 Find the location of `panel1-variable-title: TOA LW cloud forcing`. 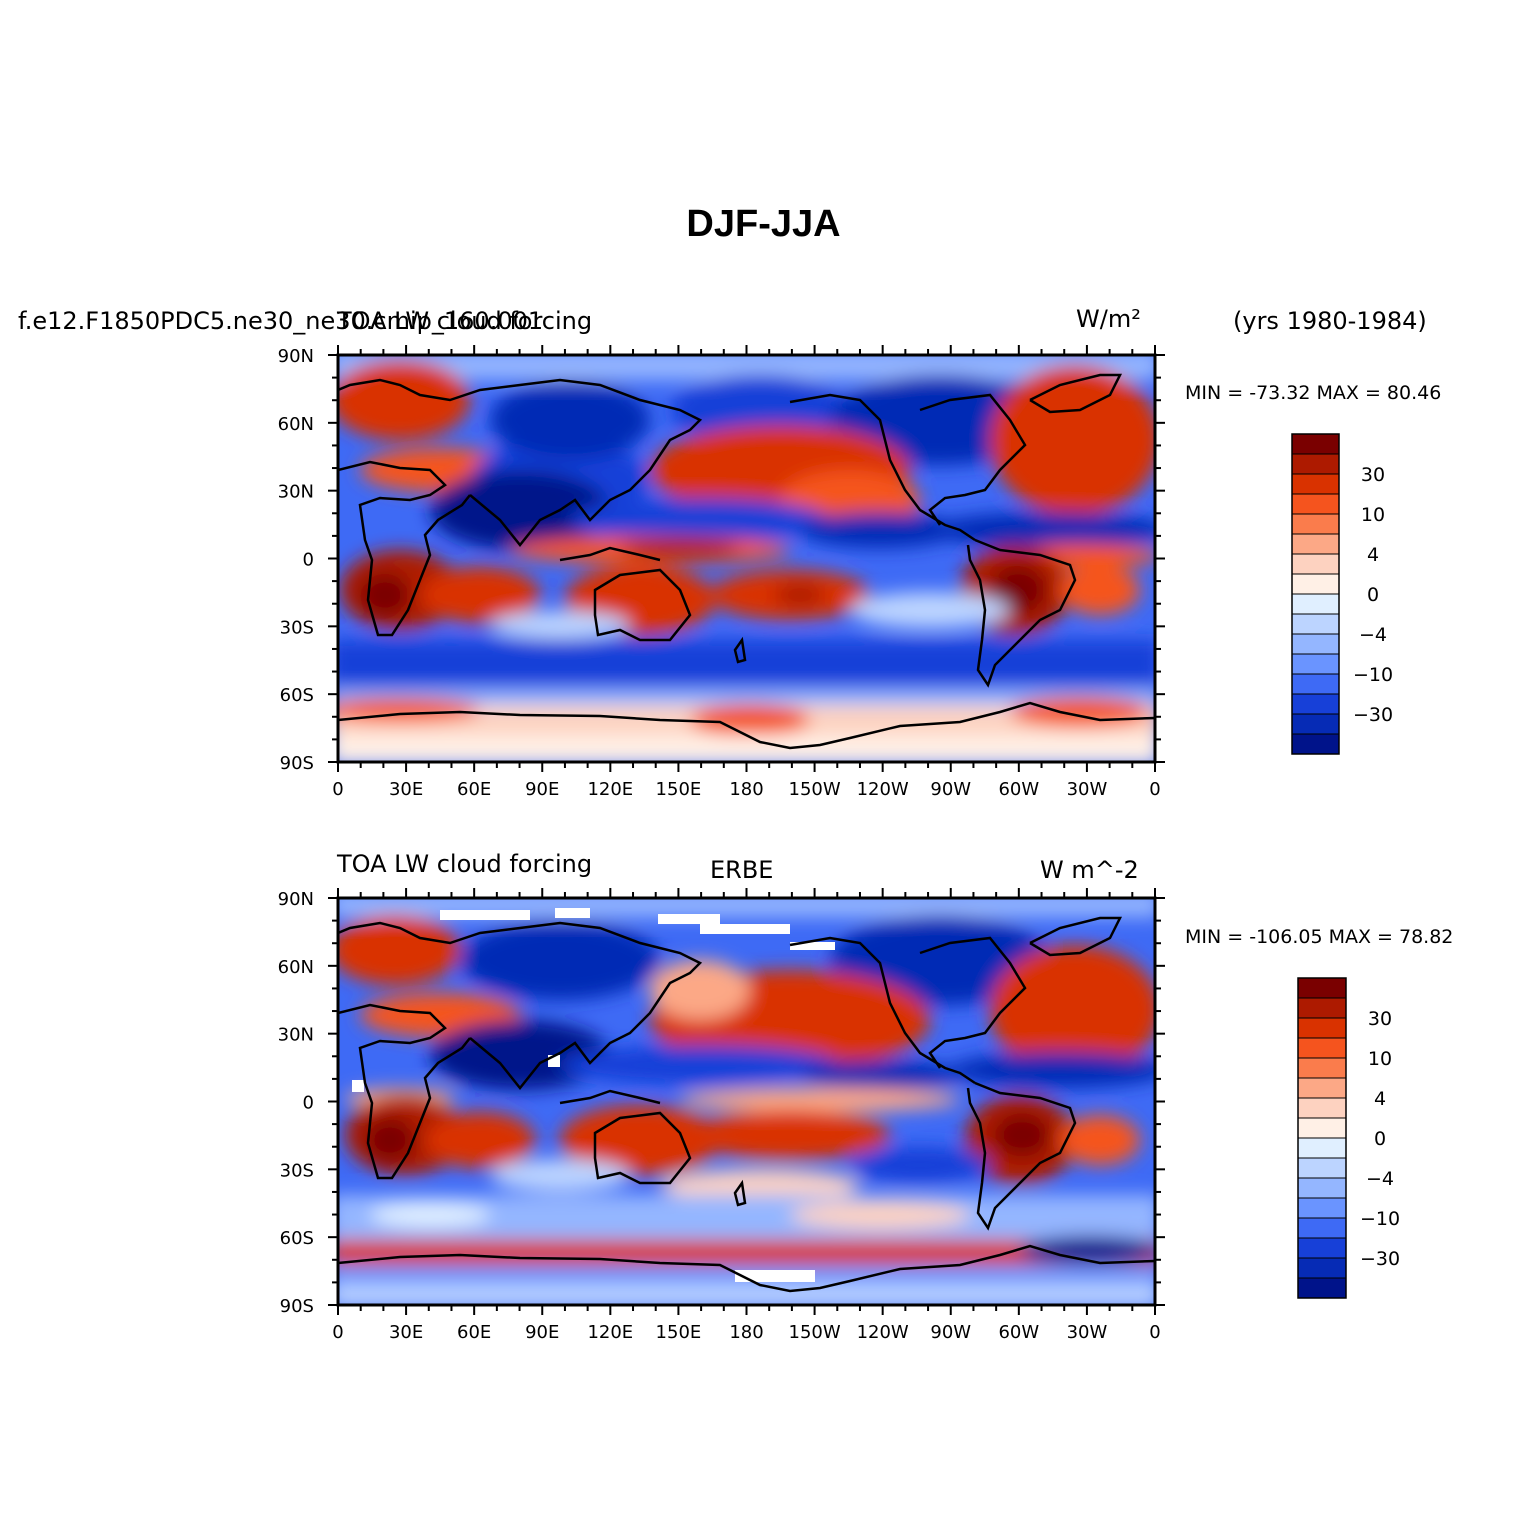

panel1-variable-title: TOA LW cloud forcing is located at coordinates (465, 321).